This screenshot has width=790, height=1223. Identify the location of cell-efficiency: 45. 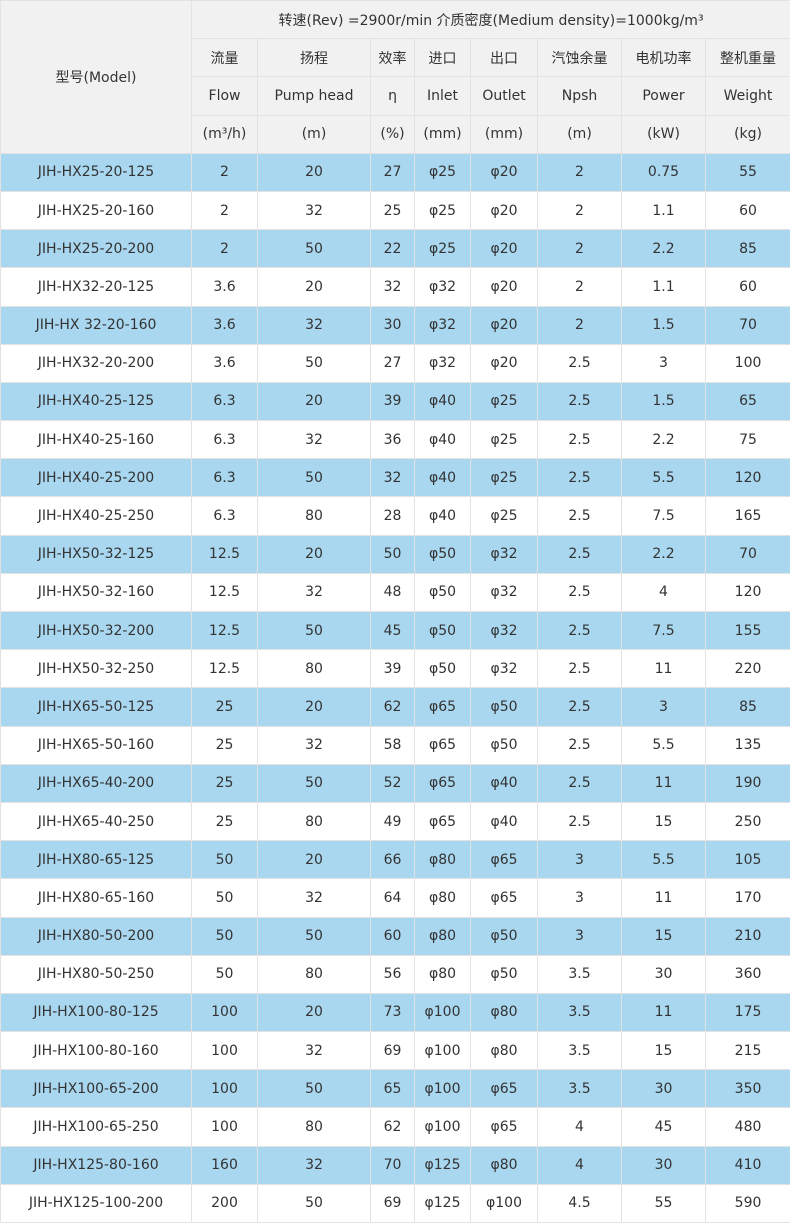
(393, 631).